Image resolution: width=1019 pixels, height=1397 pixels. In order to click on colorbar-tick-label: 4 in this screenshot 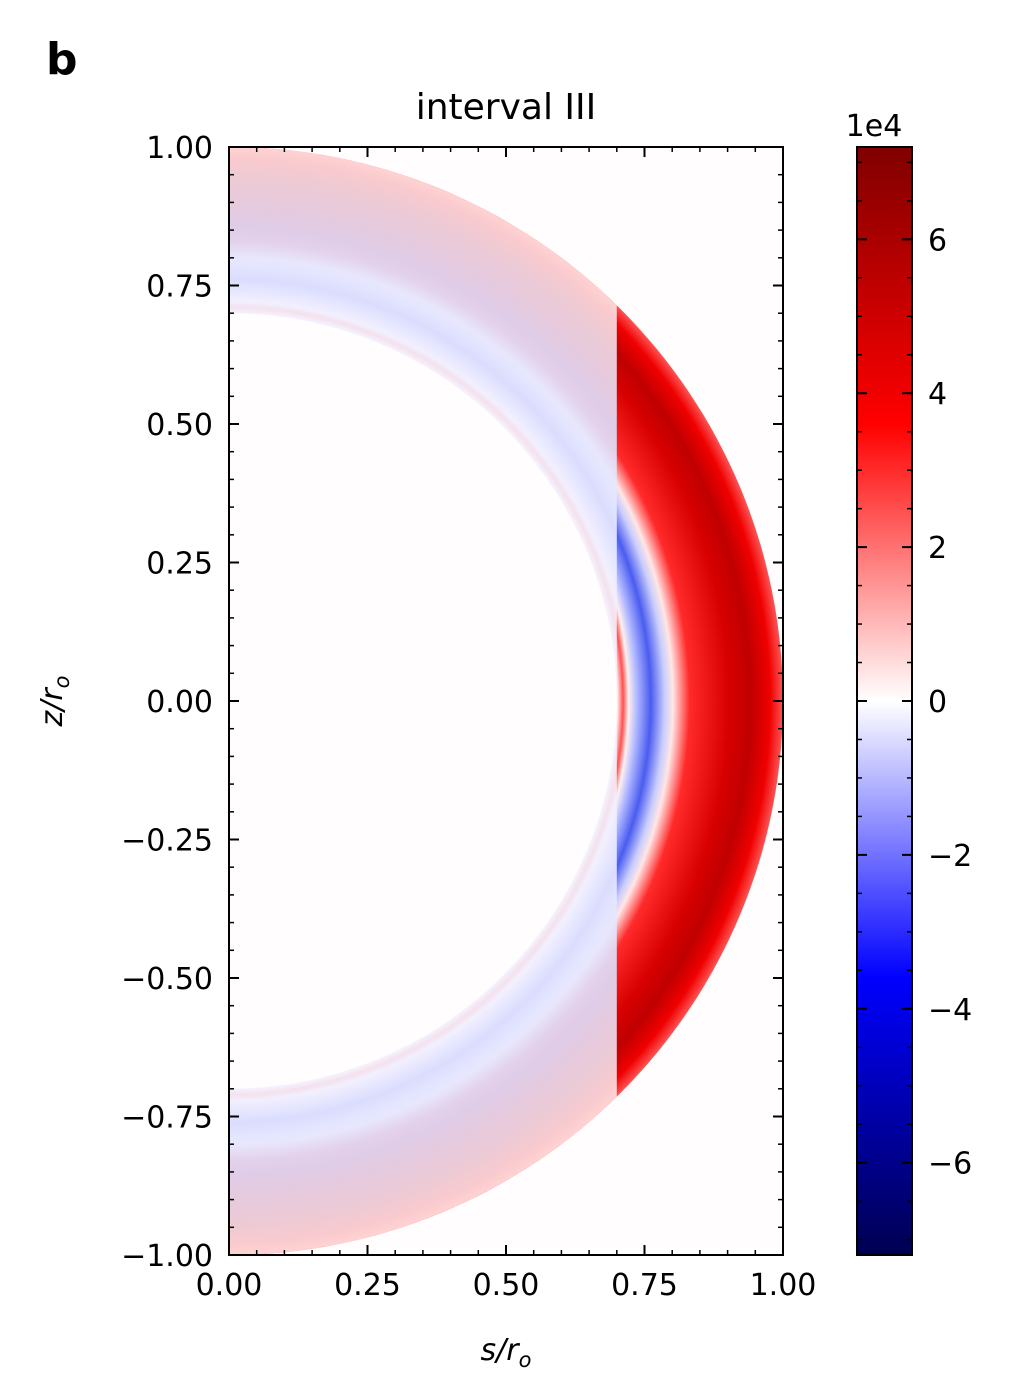, I will do `click(937, 394)`.